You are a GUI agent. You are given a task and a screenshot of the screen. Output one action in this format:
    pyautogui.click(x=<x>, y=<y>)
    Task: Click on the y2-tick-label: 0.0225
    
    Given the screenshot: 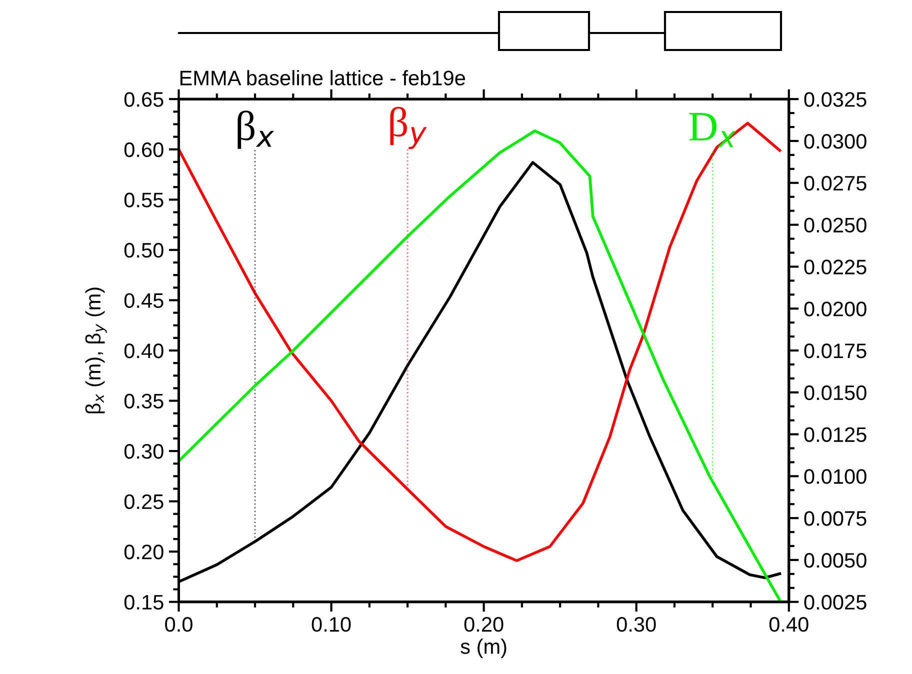 What is the action you would take?
    pyautogui.click(x=835, y=267)
    